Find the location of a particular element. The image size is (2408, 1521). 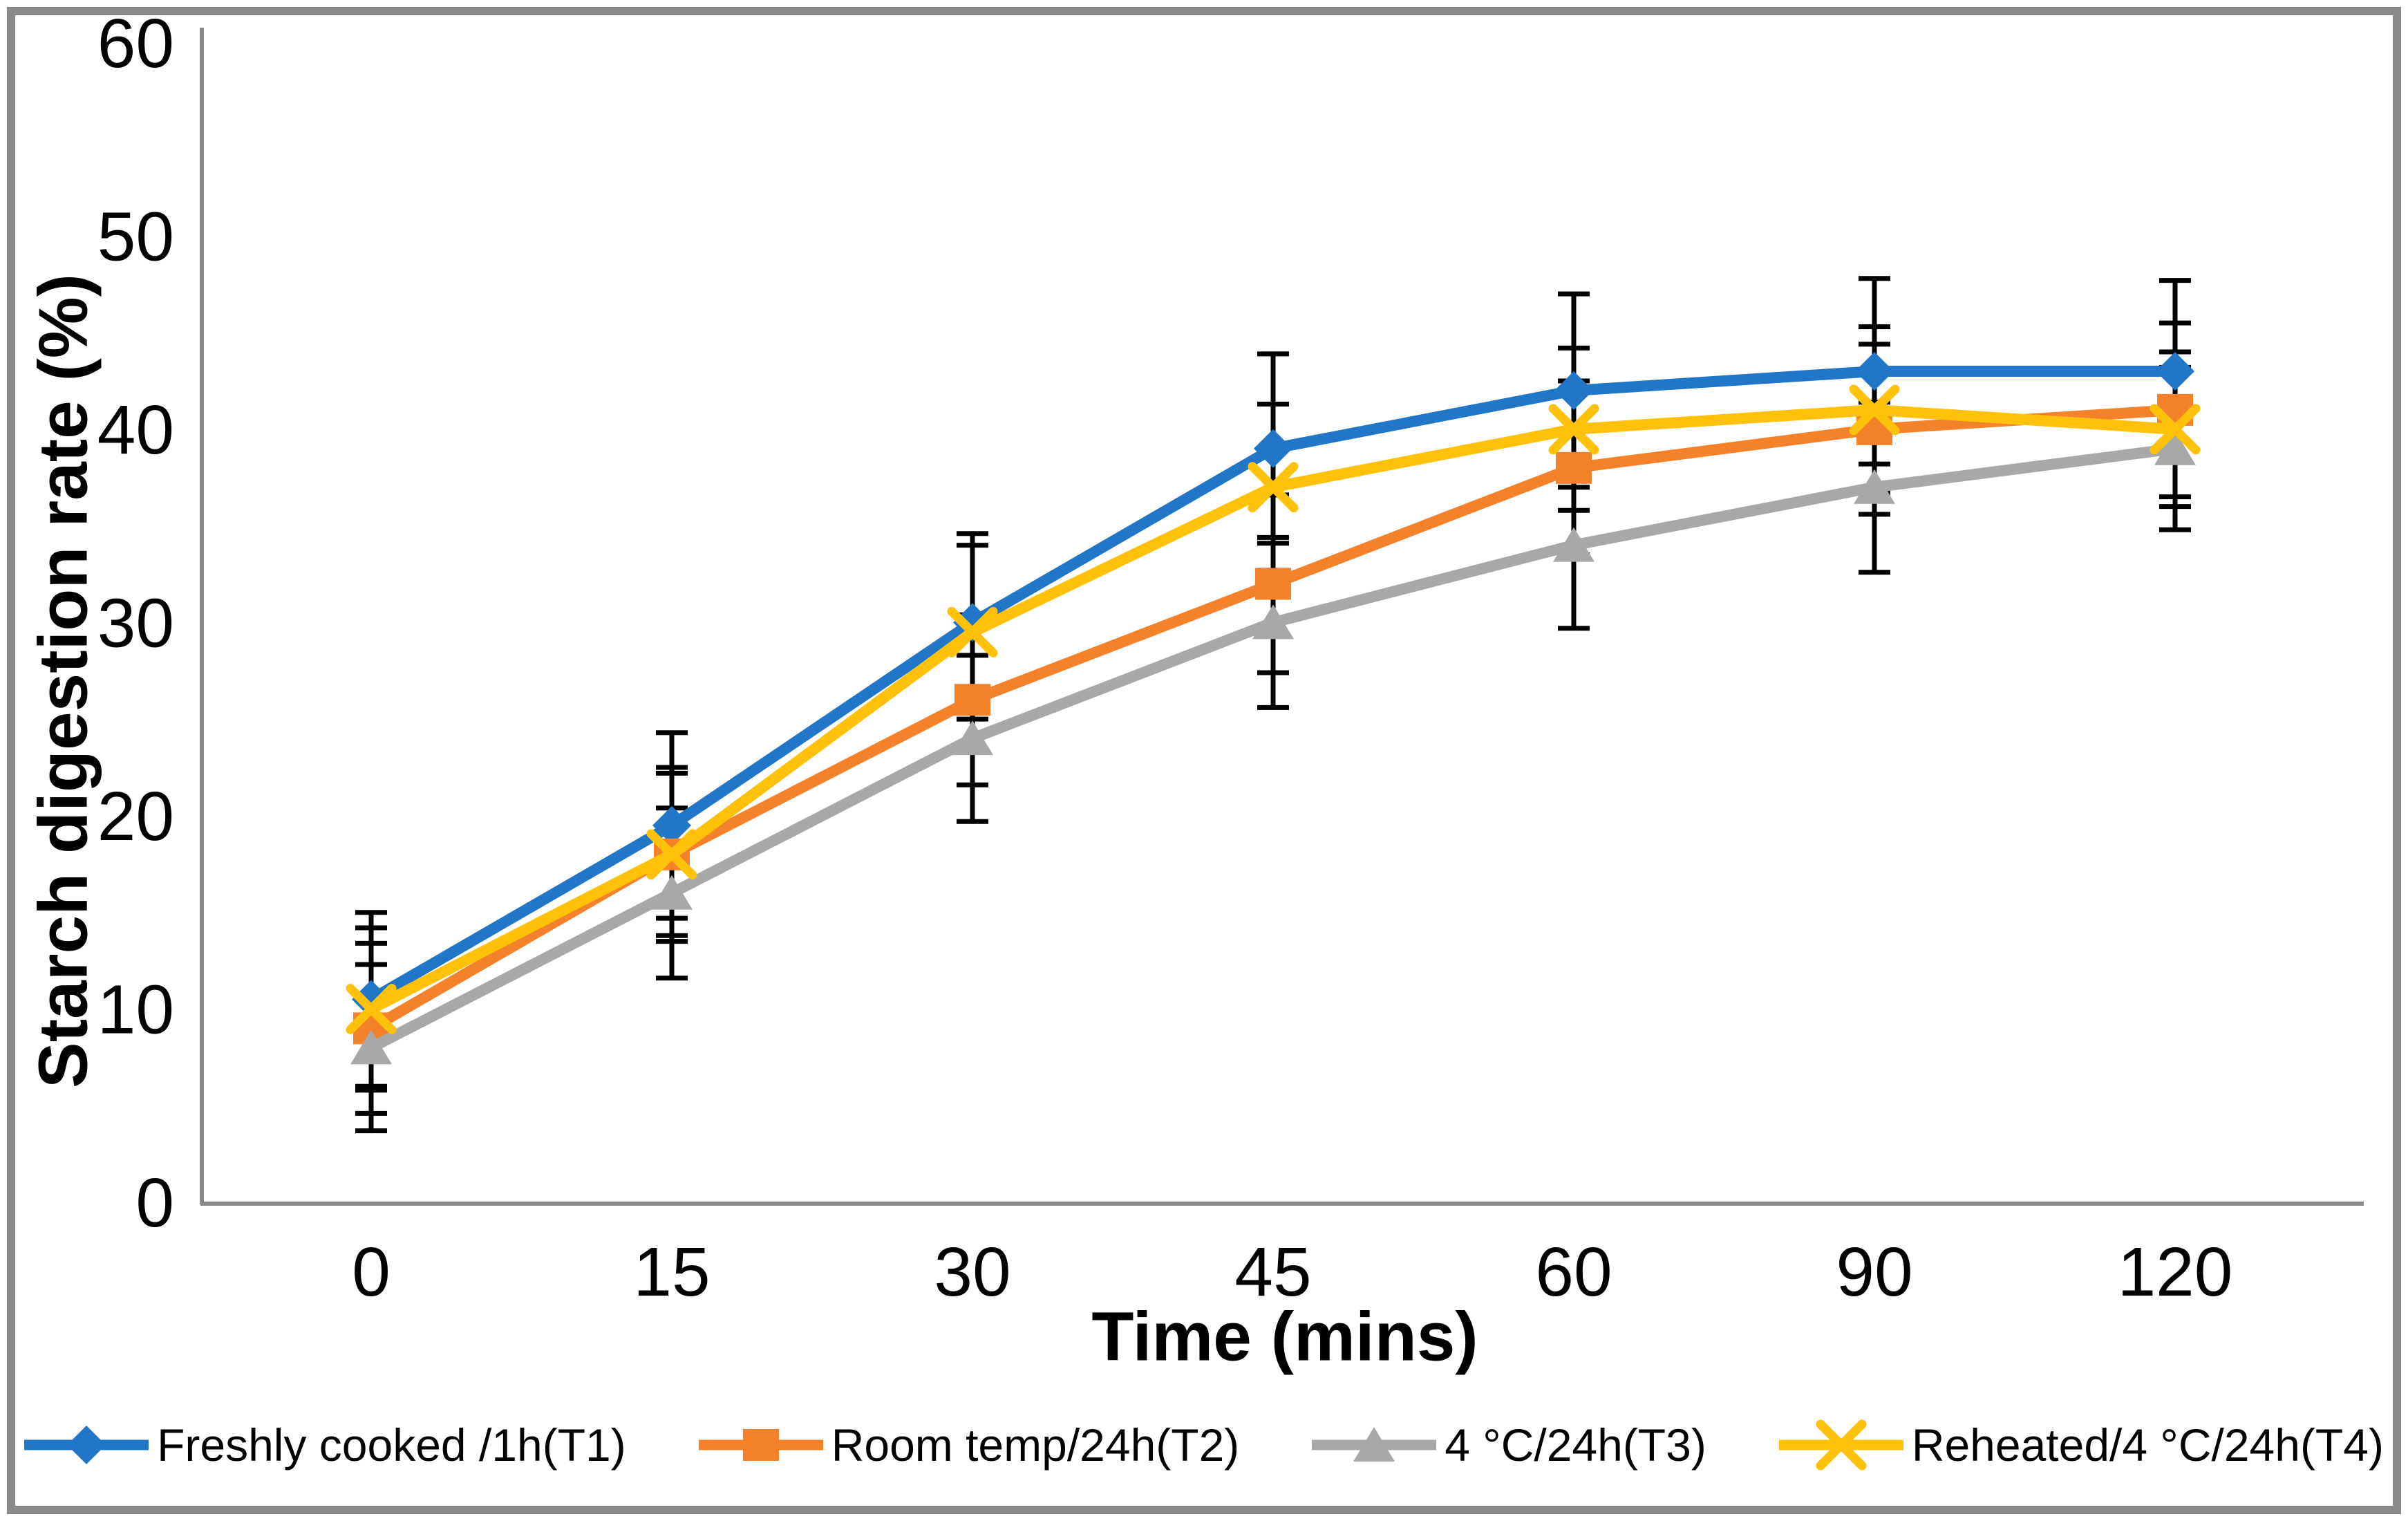

legend-marker-x-icon is located at coordinates (1840, 1445).